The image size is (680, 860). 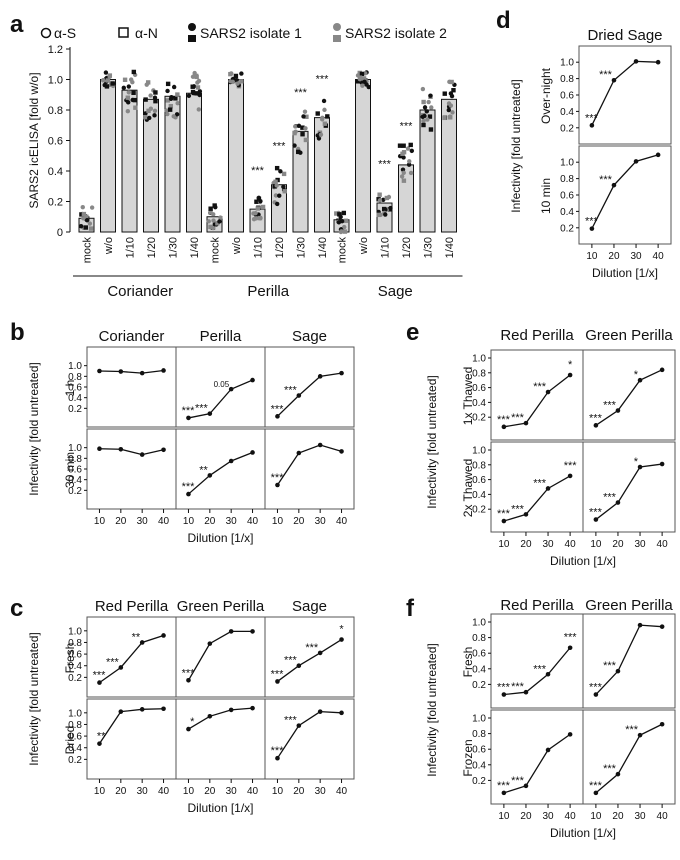 I want to click on x-tick-label-a: 1/30, so click(x=302, y=247).